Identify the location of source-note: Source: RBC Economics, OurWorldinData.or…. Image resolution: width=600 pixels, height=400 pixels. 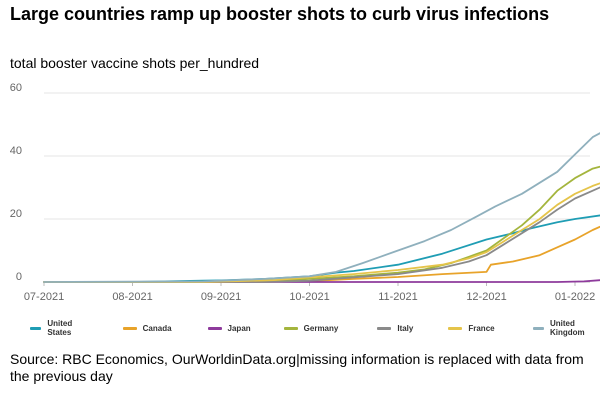
(297, 367).